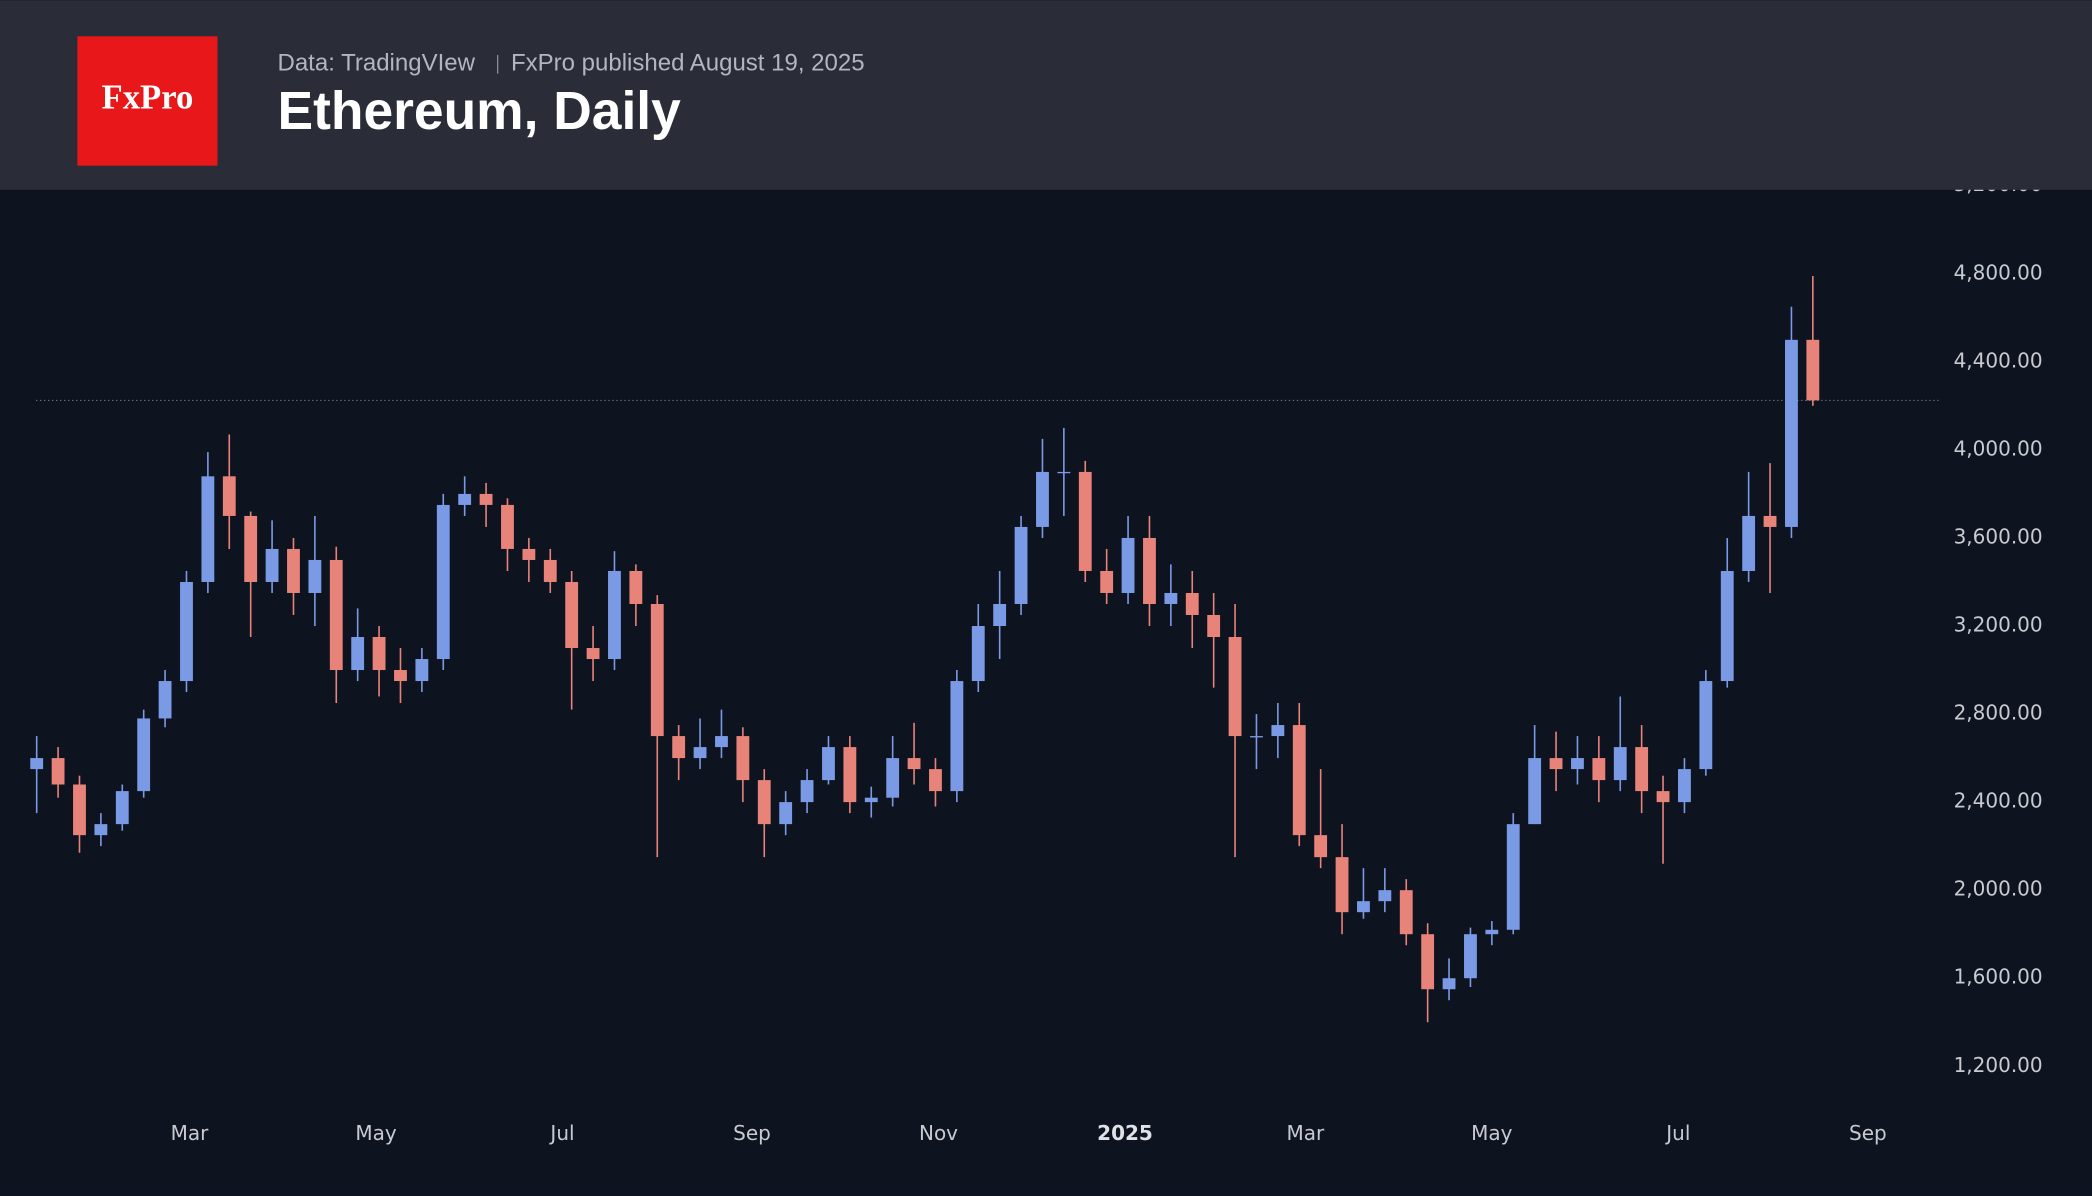 The width and height of the screenshot is (2092, 1196). Describe the element at coordinates (1998, 713) in the screenshot. I see `y-tick-label: 2,800.00` at that location.